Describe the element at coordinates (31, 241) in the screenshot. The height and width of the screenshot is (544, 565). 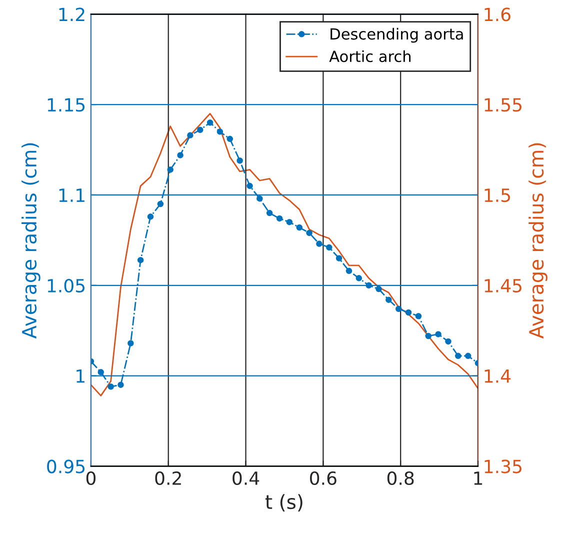
I see `y-axis-title: Average radius (cm)` at that location.